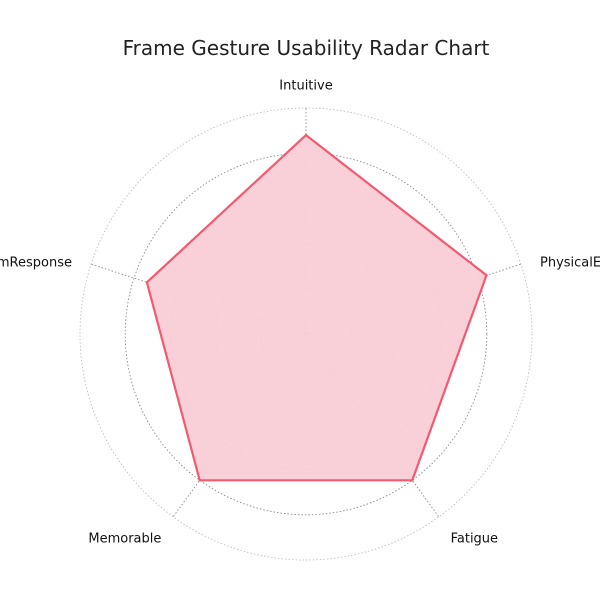  What do you see at coordinates (474, 539) in the screenshot?
I see `axis-label-fatigue: Fatigue` at bounding box center [474, 539].